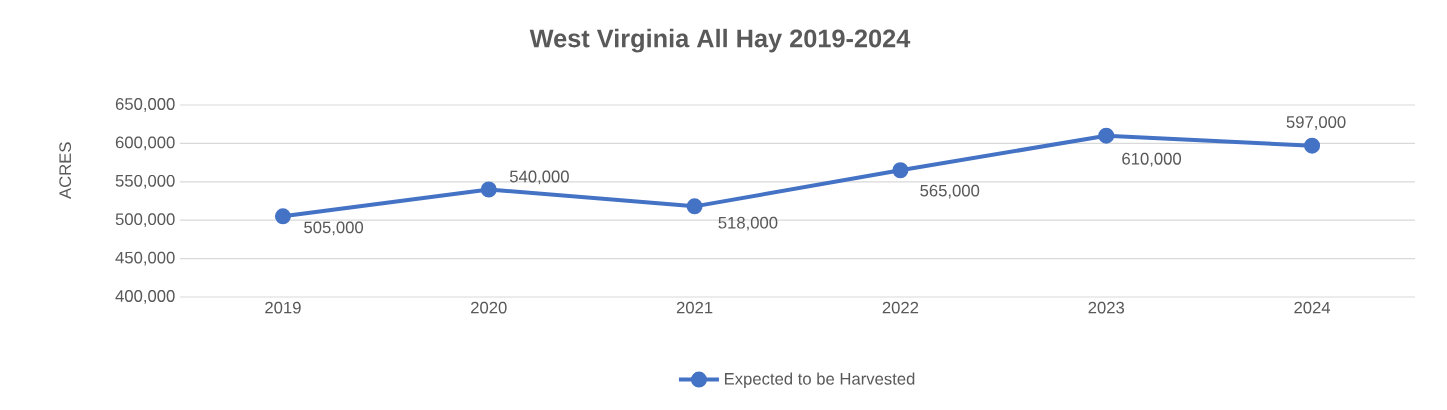  I want to click on y-axis-title: ACRES, so click(65, 170).